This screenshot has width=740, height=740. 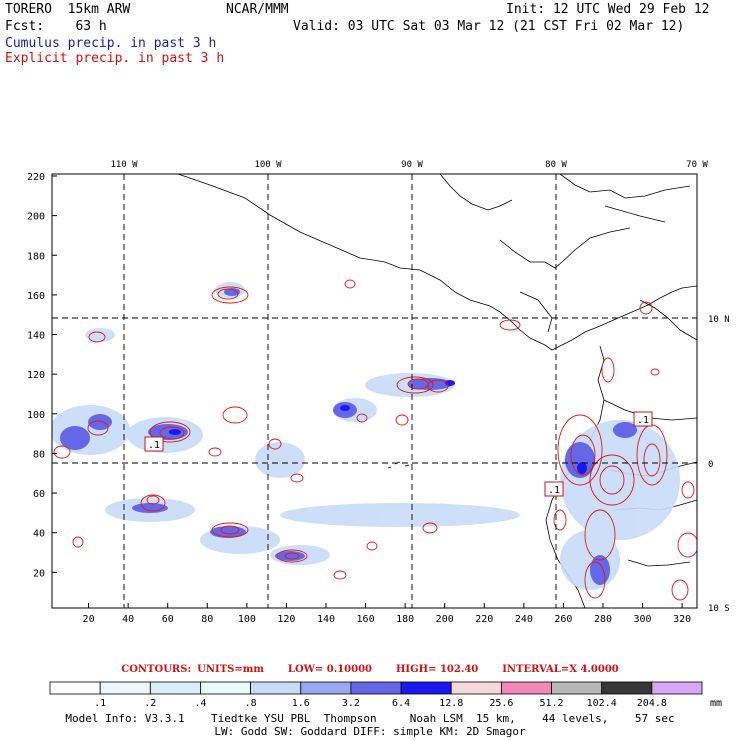 What do you see at coordinates (716, 703) in the screenshot?
I see `colorbar-unit: mm` at bounding box center [716, 703].